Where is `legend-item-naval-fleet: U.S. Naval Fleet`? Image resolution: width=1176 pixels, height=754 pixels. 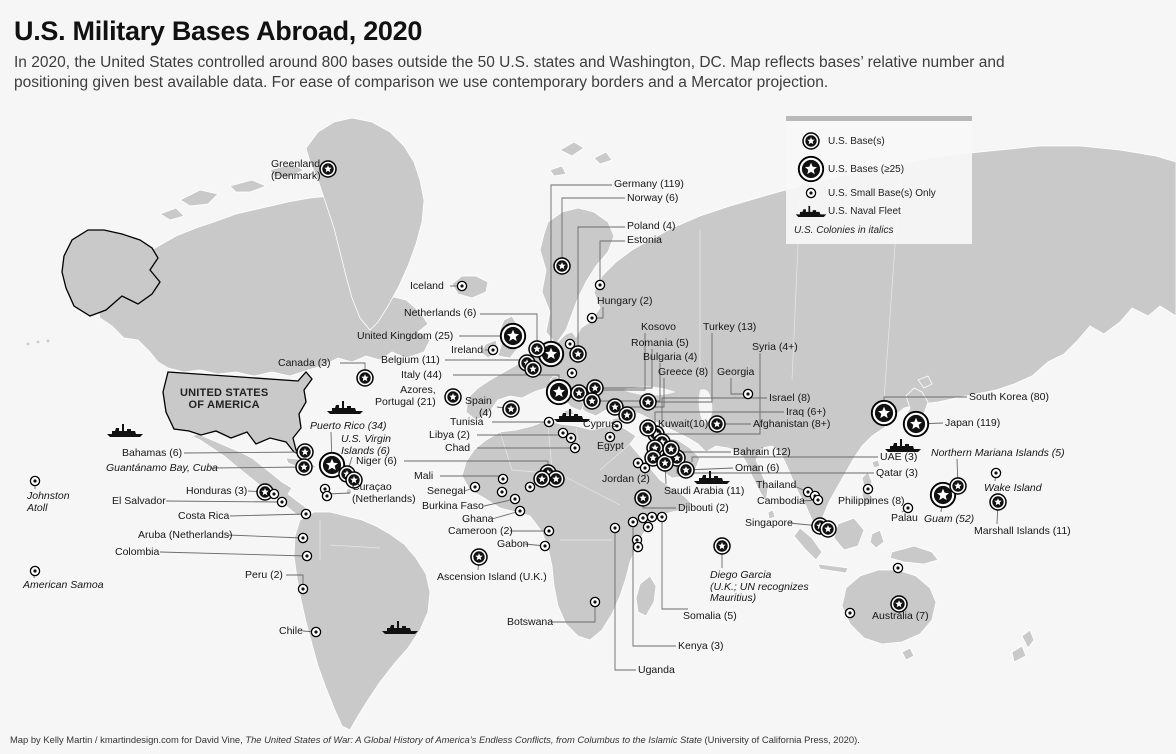
legend-item-naval-fleet: U.S. Naval Fleet is located at coordinates (879, 211).